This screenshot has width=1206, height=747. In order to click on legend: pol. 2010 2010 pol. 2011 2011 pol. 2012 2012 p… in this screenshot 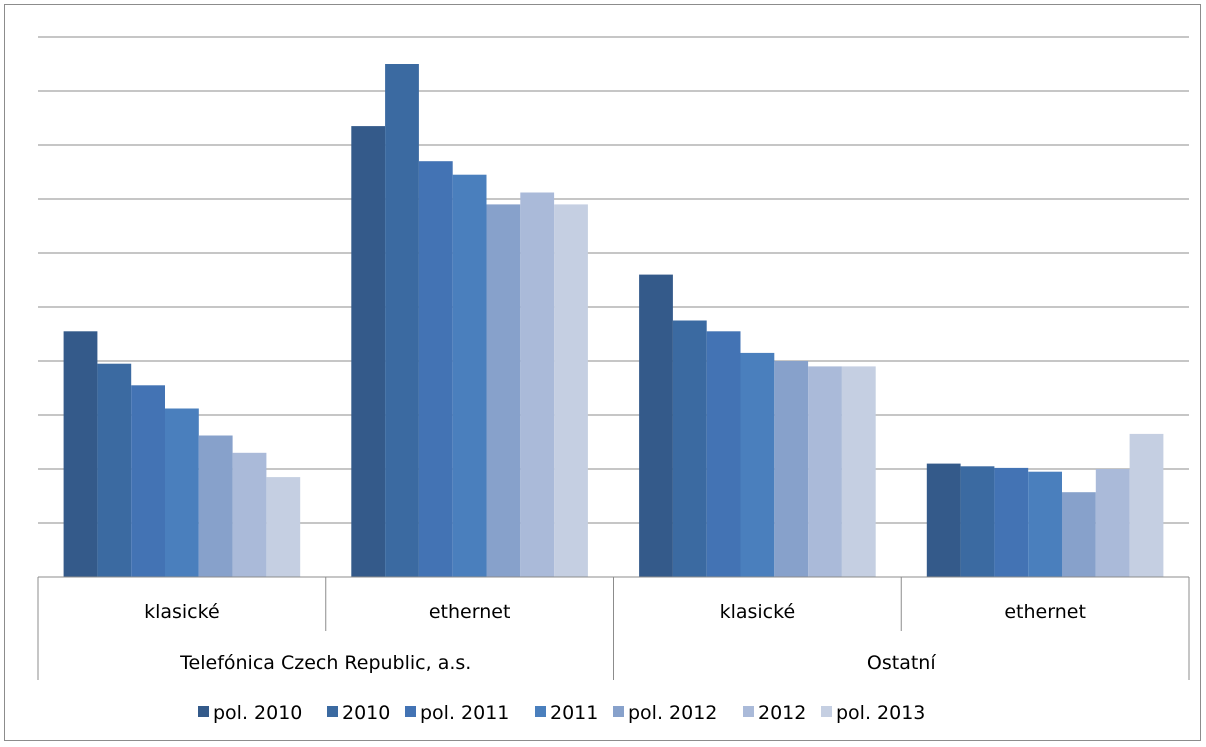, I will do `click(561, 713)`.